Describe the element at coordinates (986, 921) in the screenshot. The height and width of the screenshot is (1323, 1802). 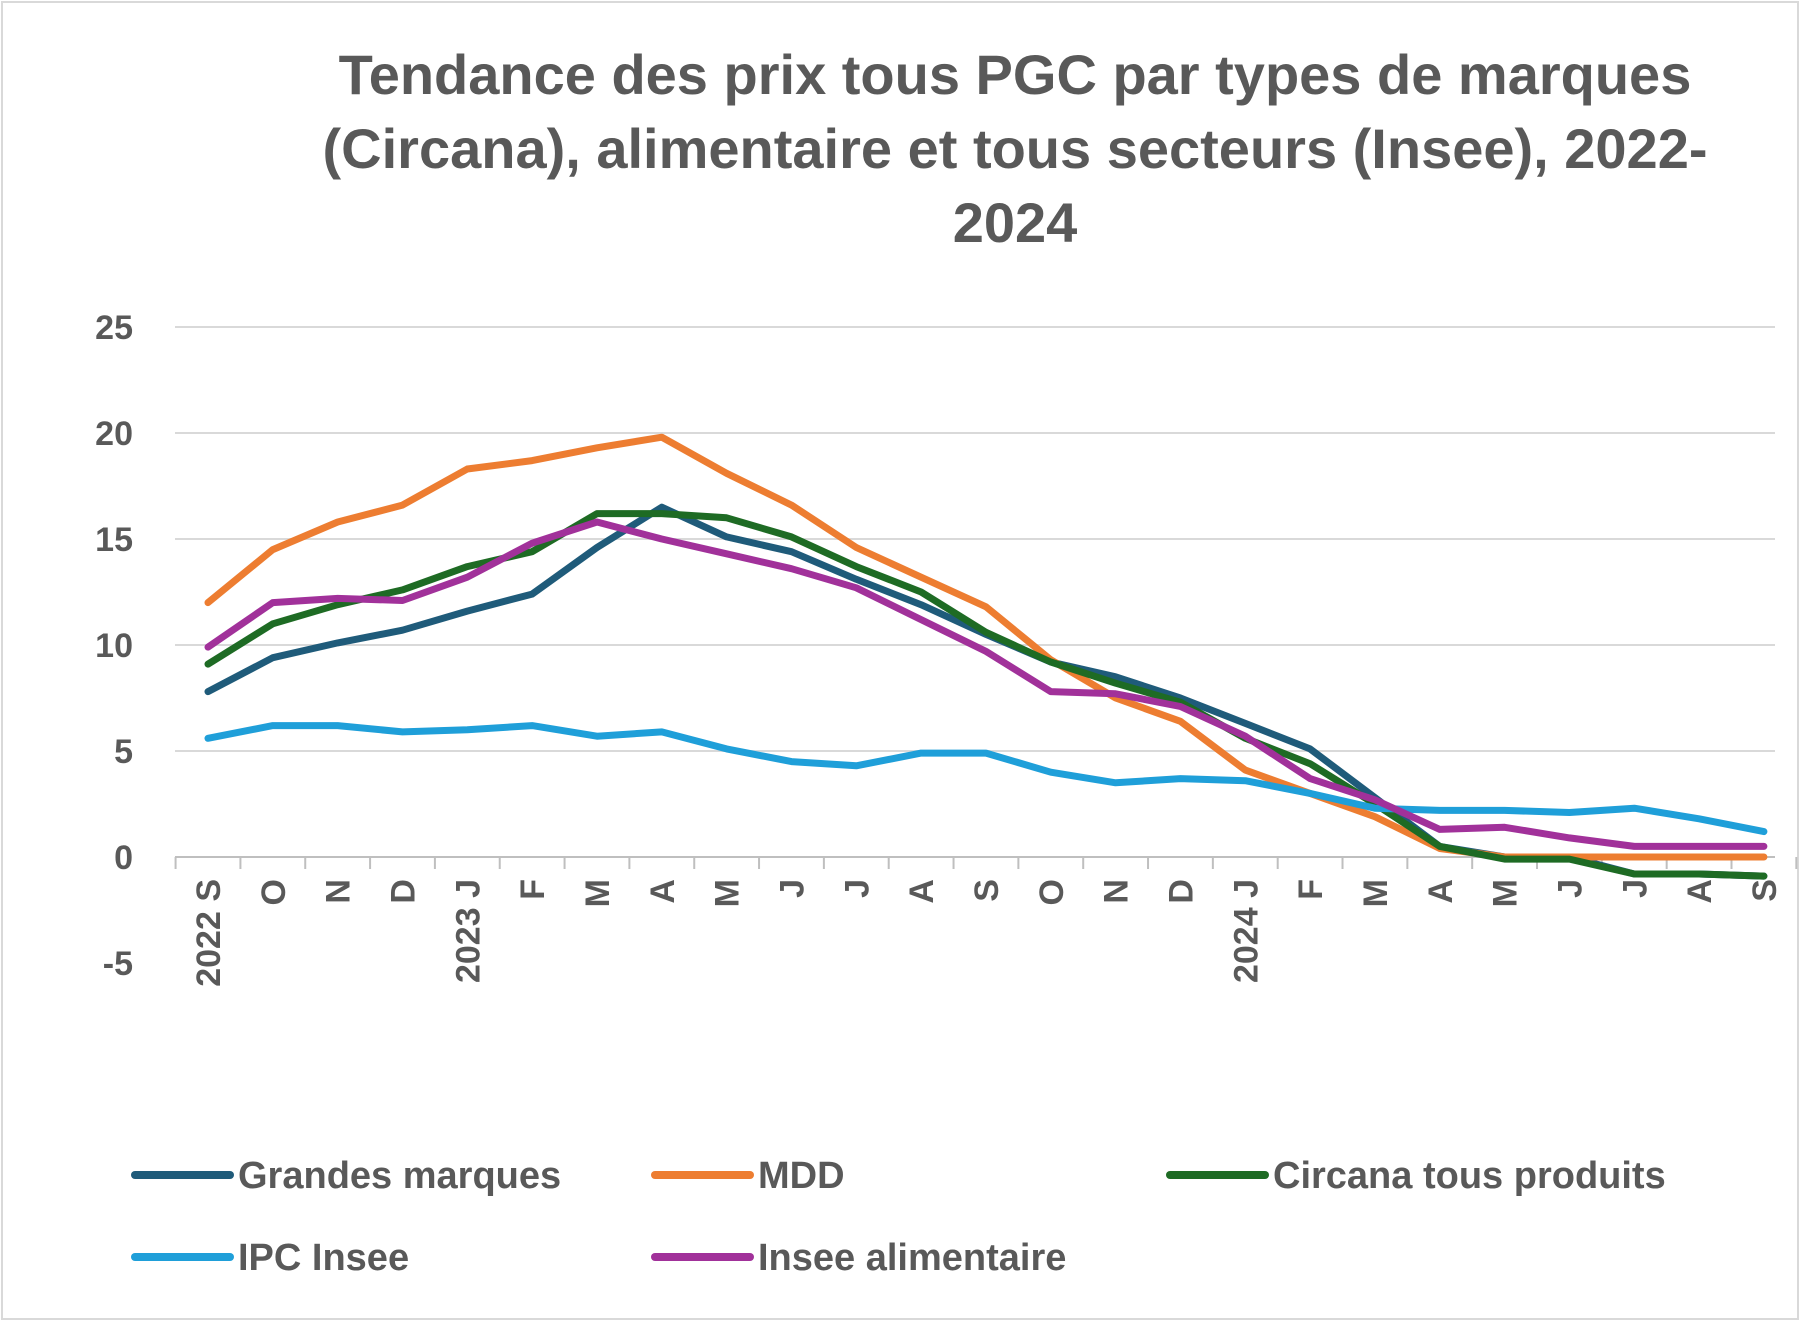
I see `x-axis: 2022 S O N D 2023 J F M A M J J A S O N D 2024 J F M A M J J A S` at that location.